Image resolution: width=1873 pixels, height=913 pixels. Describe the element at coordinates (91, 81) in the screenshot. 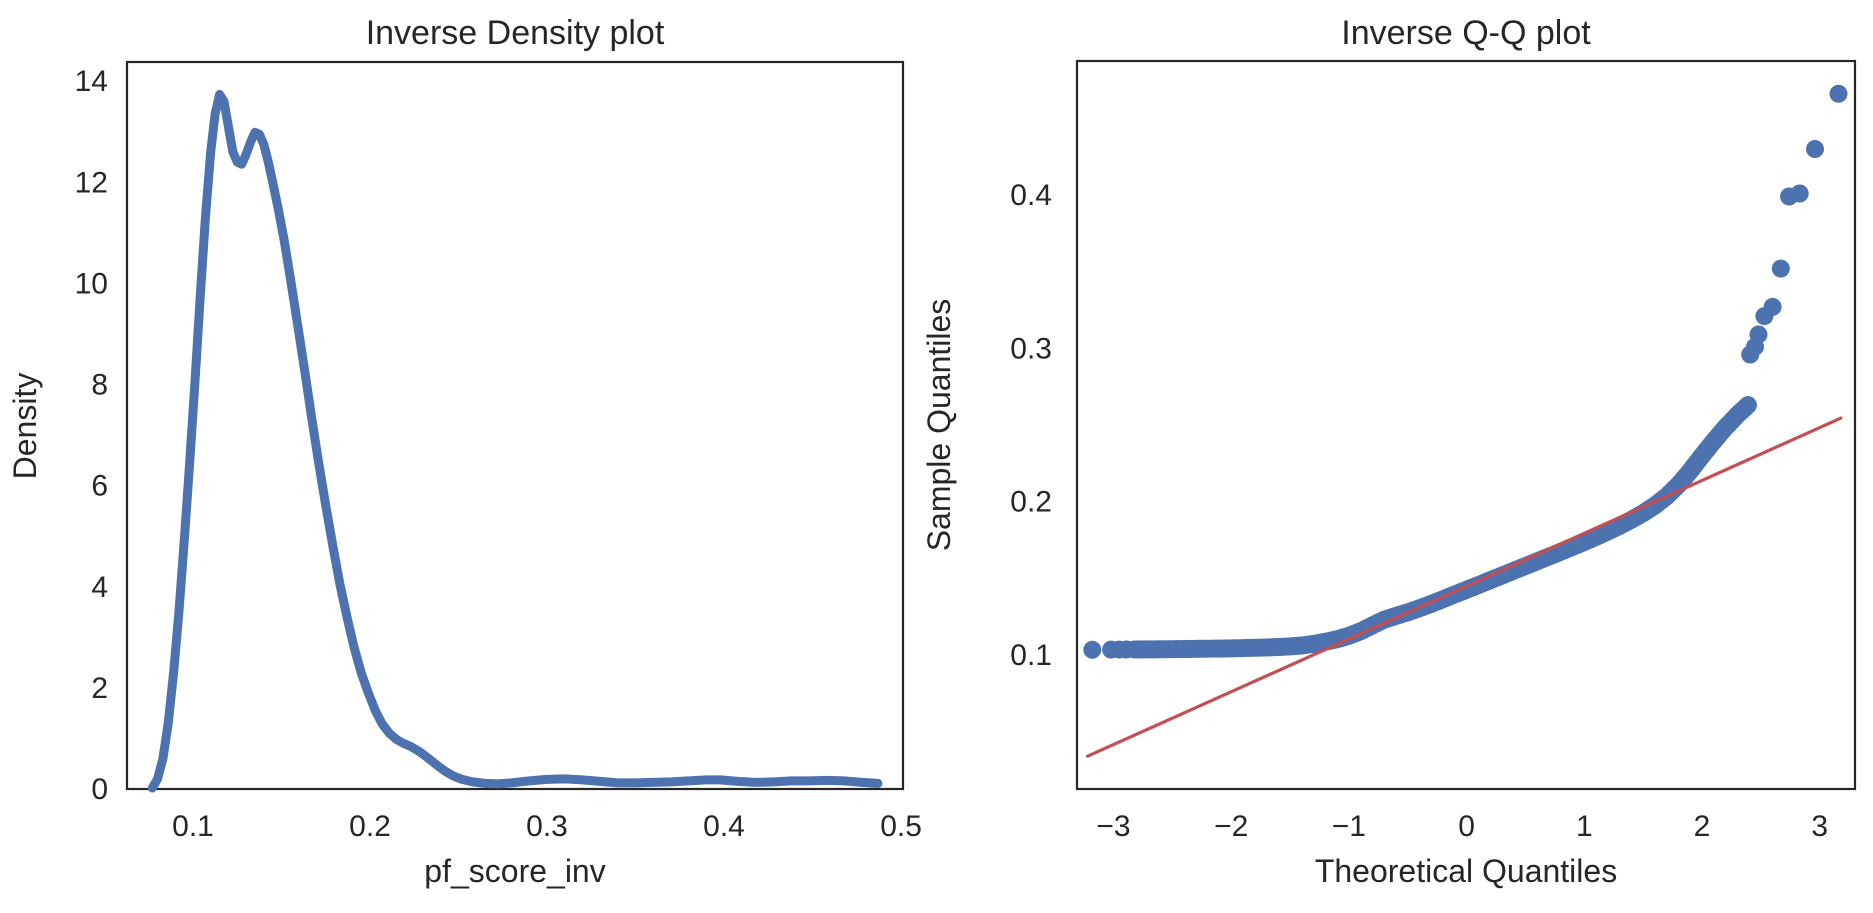

I see `y-tick-label: 14` at that location.